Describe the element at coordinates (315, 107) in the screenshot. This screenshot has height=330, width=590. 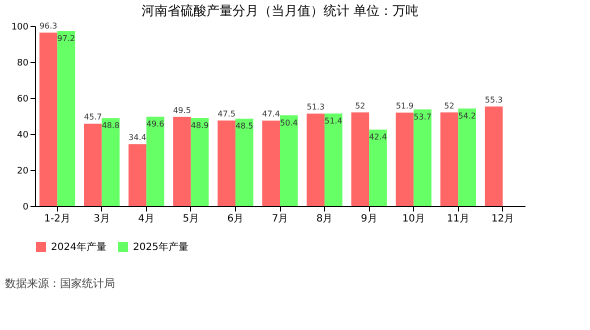
I see `data-label: 51.3` at that location.